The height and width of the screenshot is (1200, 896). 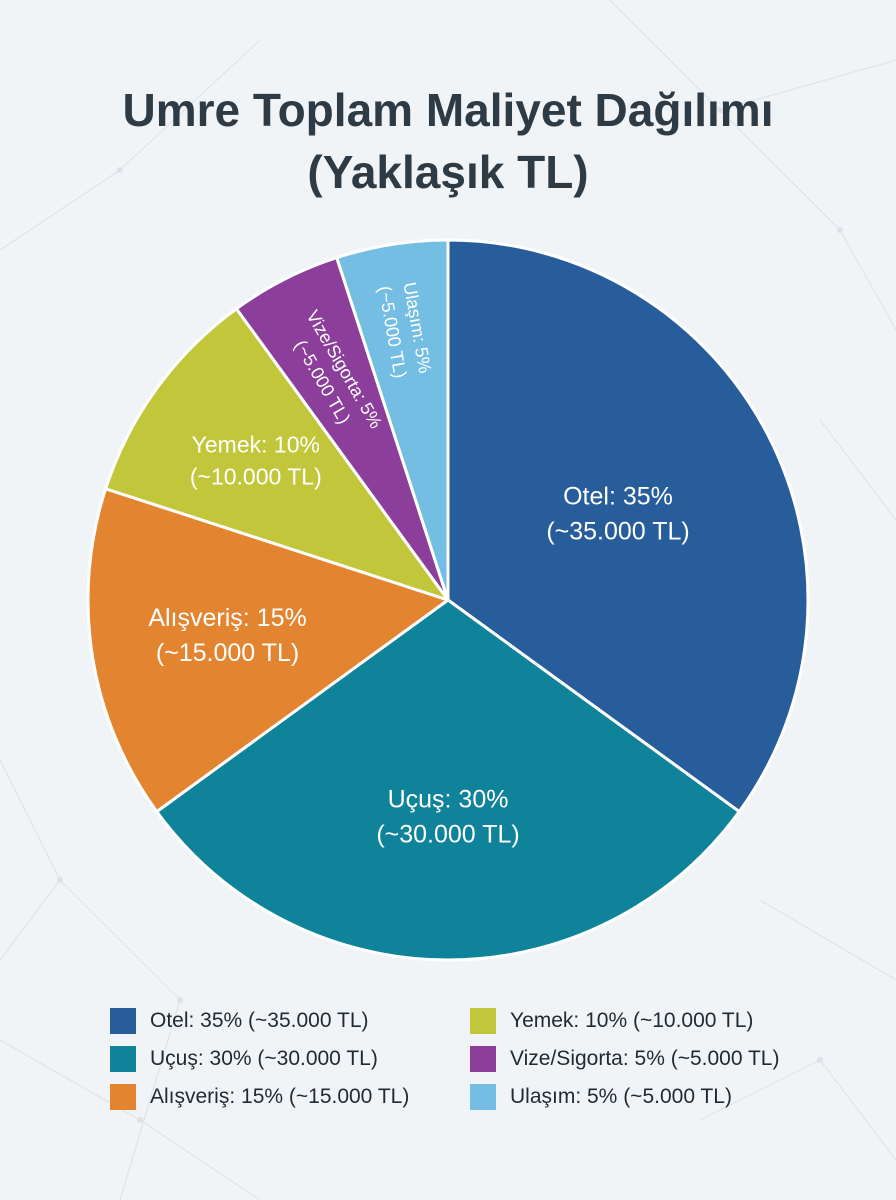 What do you see at coordinates (392, 420) in the screenshot?
I see `pie-slice-ulaşım` at bounding box center [392, 420].